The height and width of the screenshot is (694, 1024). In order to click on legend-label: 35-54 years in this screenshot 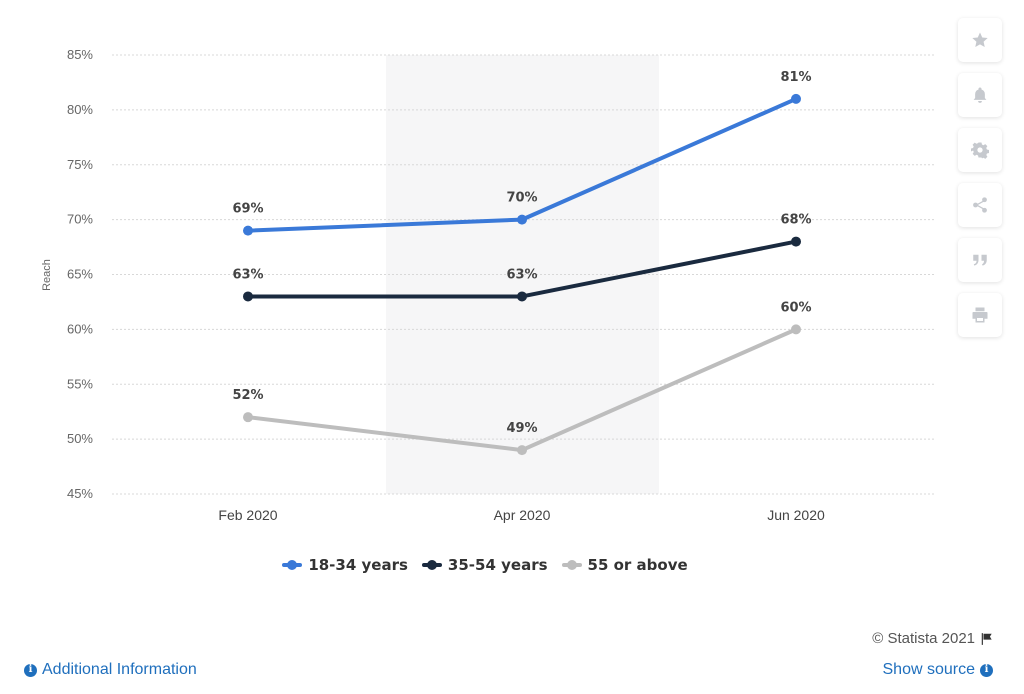, I will do `click(497, 565)`.